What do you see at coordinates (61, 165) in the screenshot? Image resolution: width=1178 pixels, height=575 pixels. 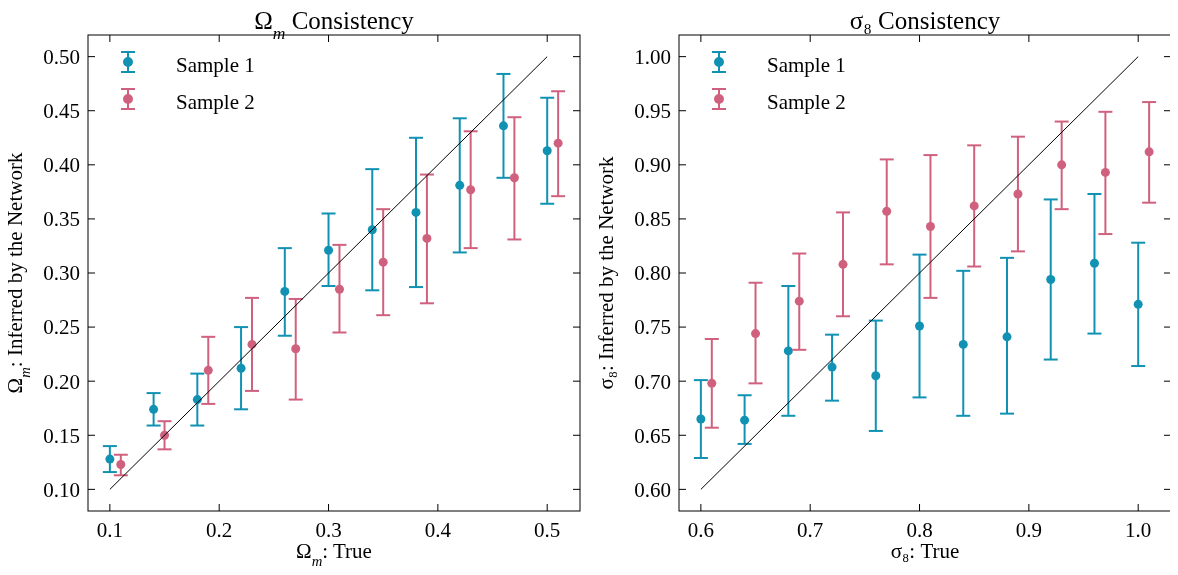 I see `y-tick-label: 0.40` at bounding box center [61, 165].